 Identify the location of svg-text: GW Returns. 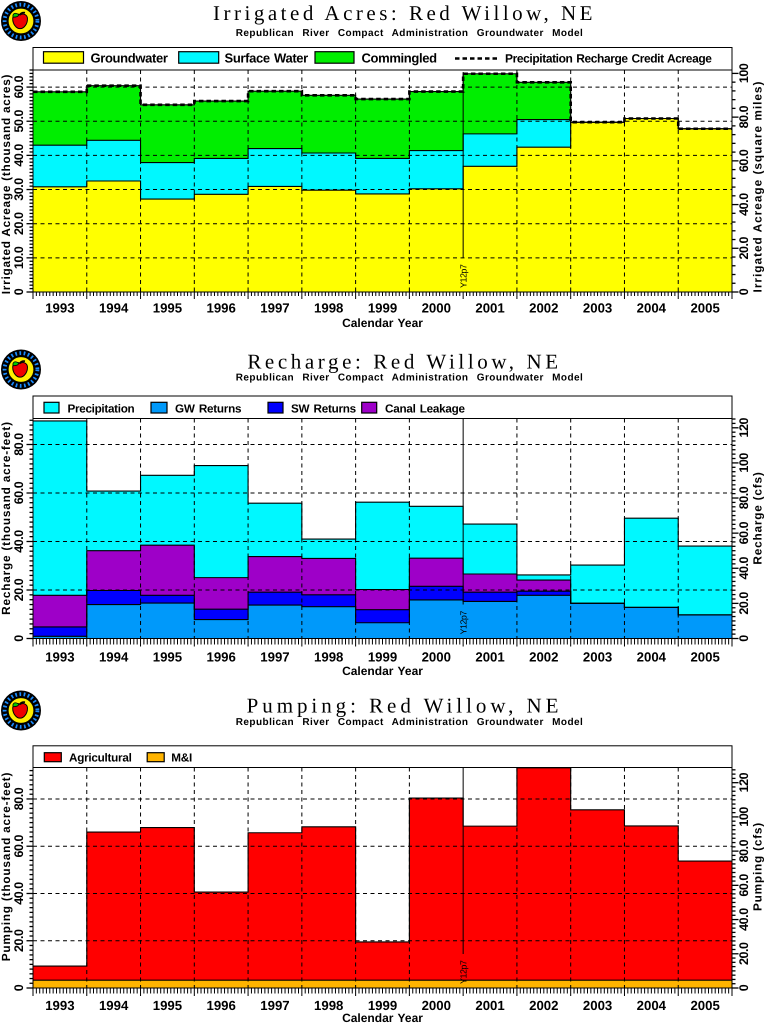
(208, 408).